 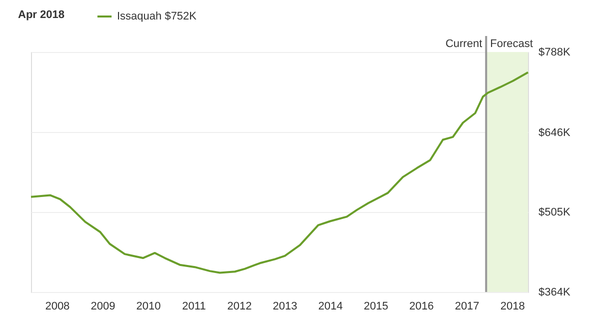 What do you see at coordinates (239, 306) in the screenshot?
I see `x-tick-label: 2012` at bounding box center [239, 306].